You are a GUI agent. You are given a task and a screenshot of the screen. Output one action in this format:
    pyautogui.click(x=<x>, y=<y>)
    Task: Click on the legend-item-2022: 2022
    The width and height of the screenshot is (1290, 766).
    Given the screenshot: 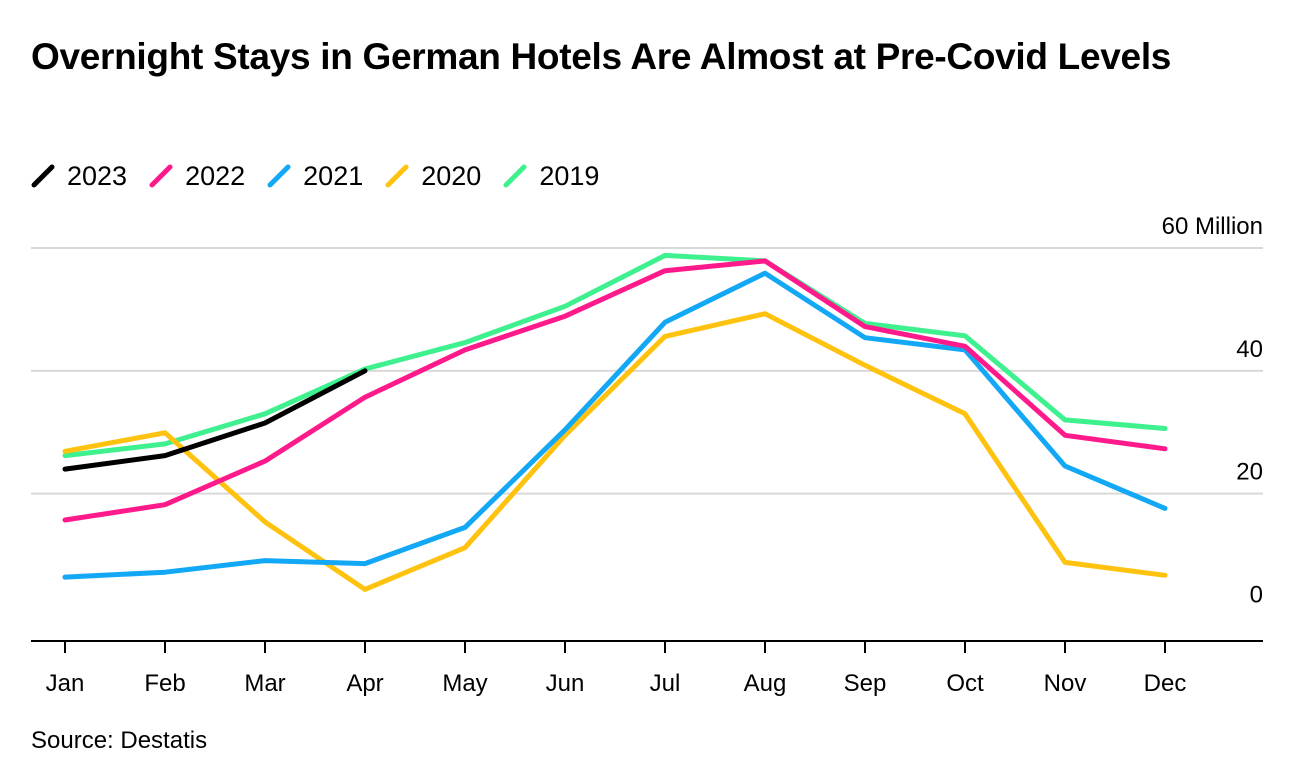 What is the action you would take?
    pyautogui.click(x=197, y=176)
    